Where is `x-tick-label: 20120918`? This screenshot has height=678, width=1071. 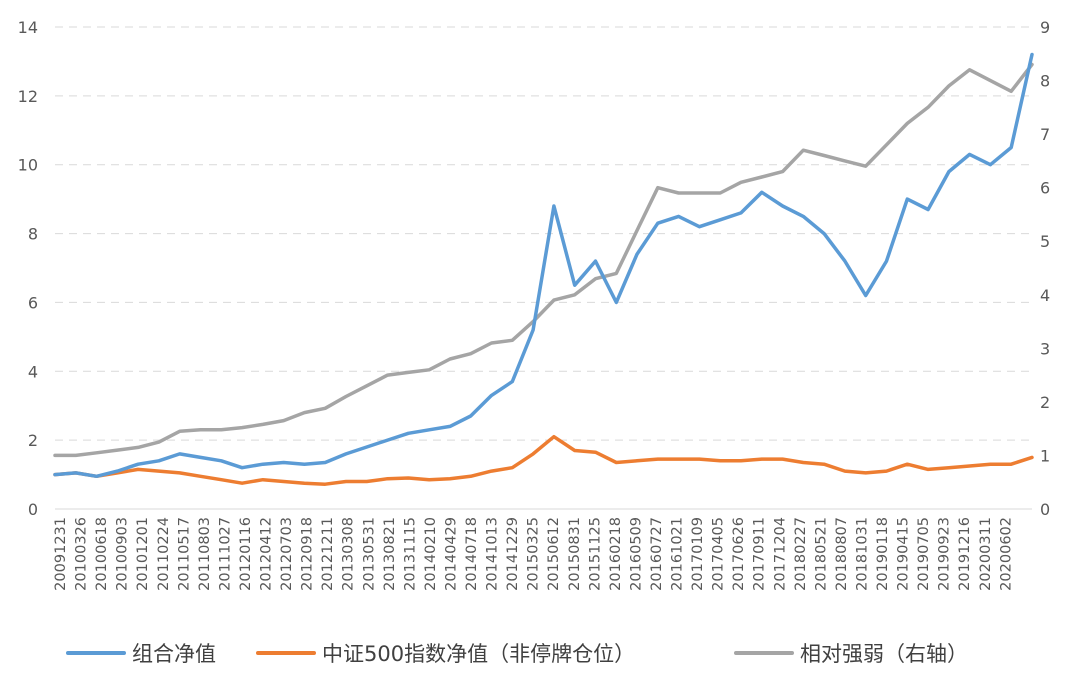
x-tick-label: 20120918 is located at coordinates (308, 554).